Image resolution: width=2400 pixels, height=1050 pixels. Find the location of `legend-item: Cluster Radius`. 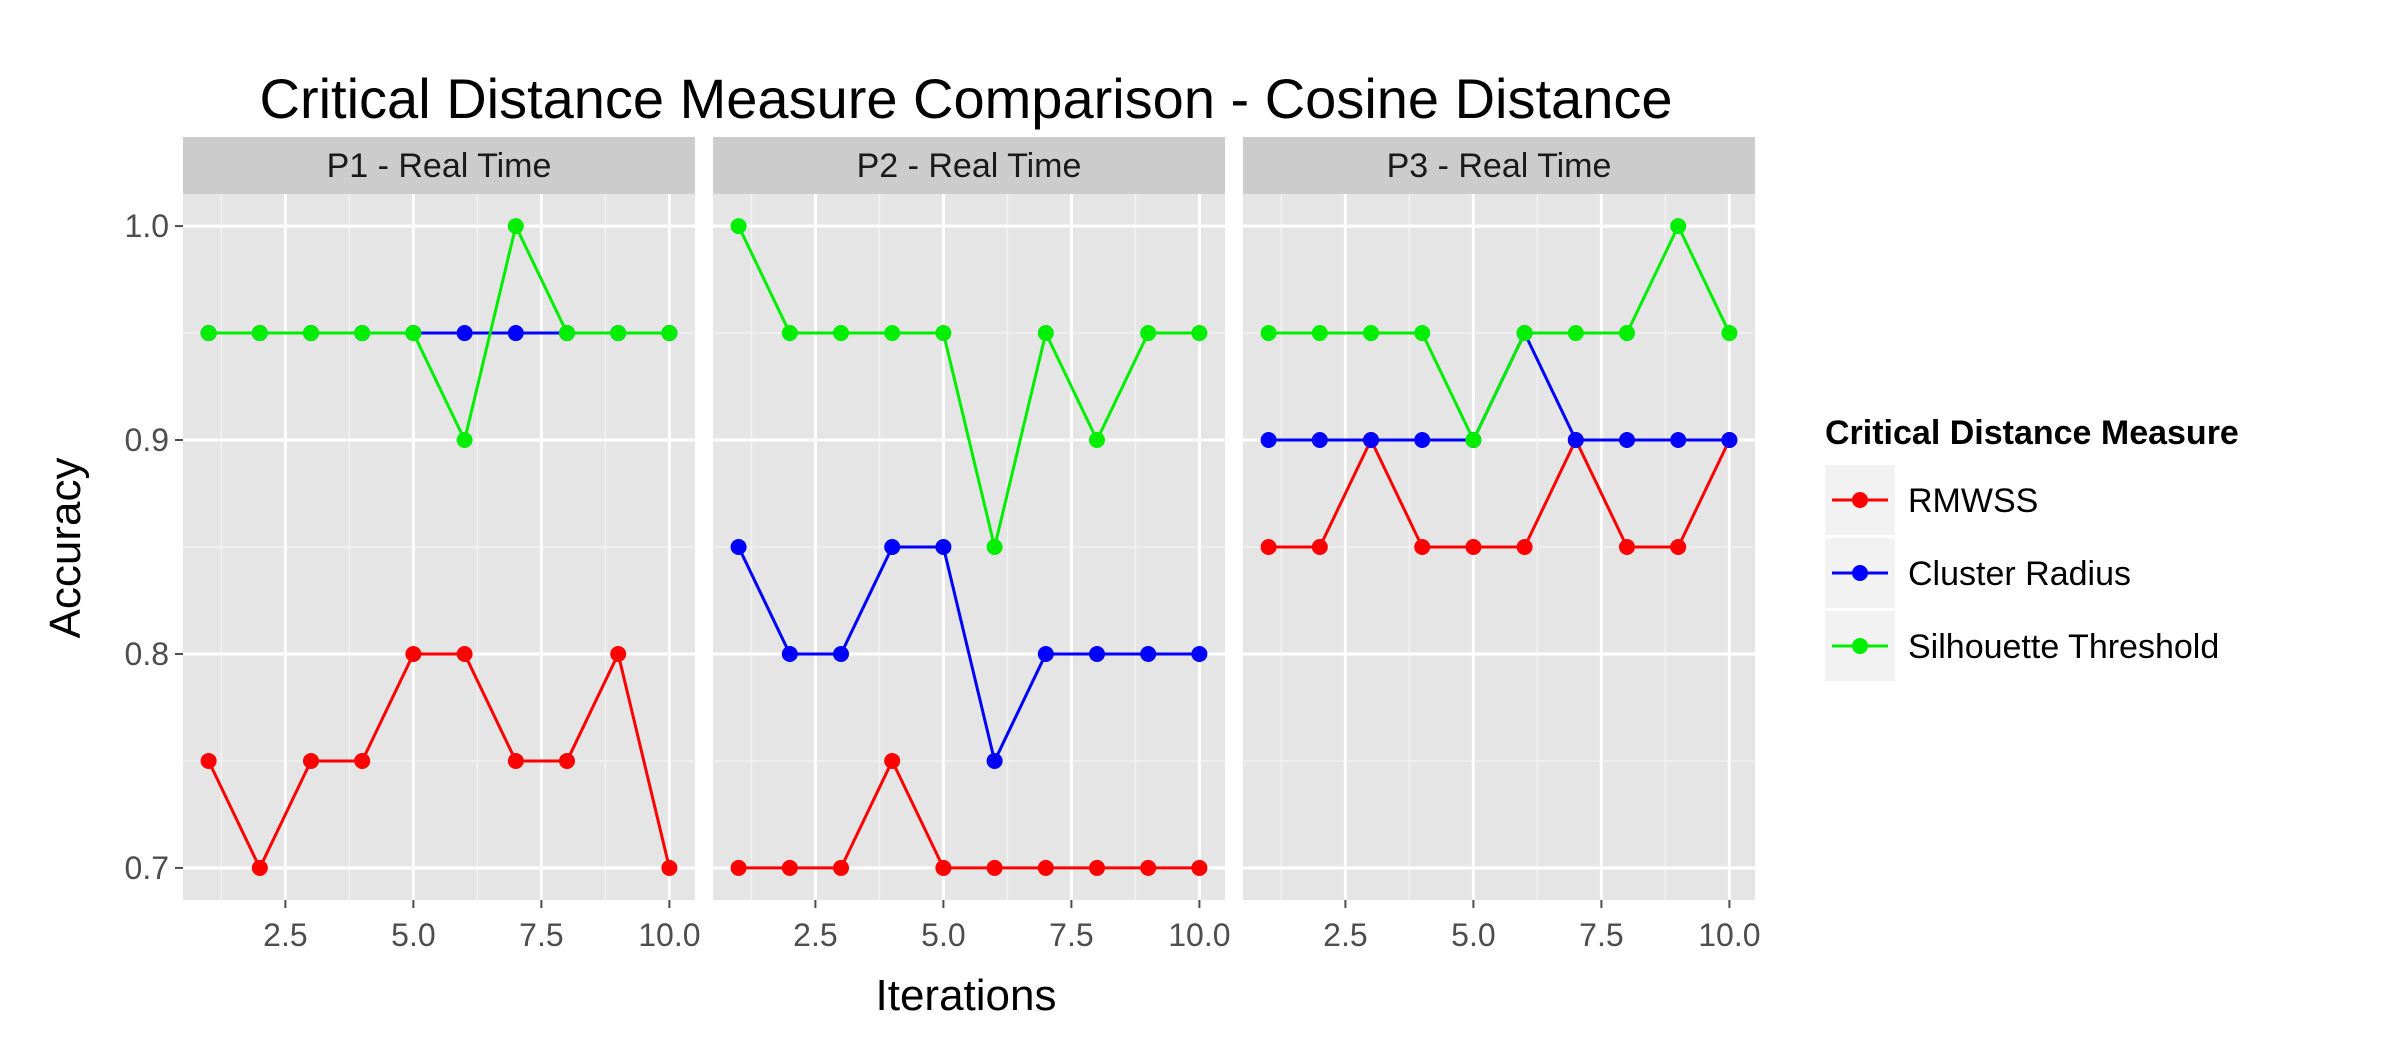

legend-item: Cluster Radius is located at coordinates (1978, 573).